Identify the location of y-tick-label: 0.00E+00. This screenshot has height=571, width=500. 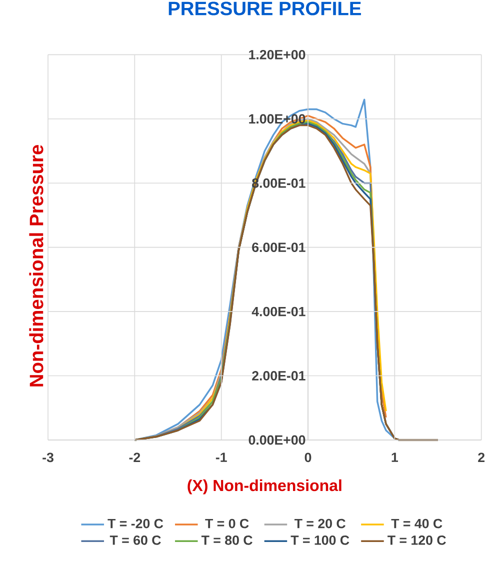
(277, 440).